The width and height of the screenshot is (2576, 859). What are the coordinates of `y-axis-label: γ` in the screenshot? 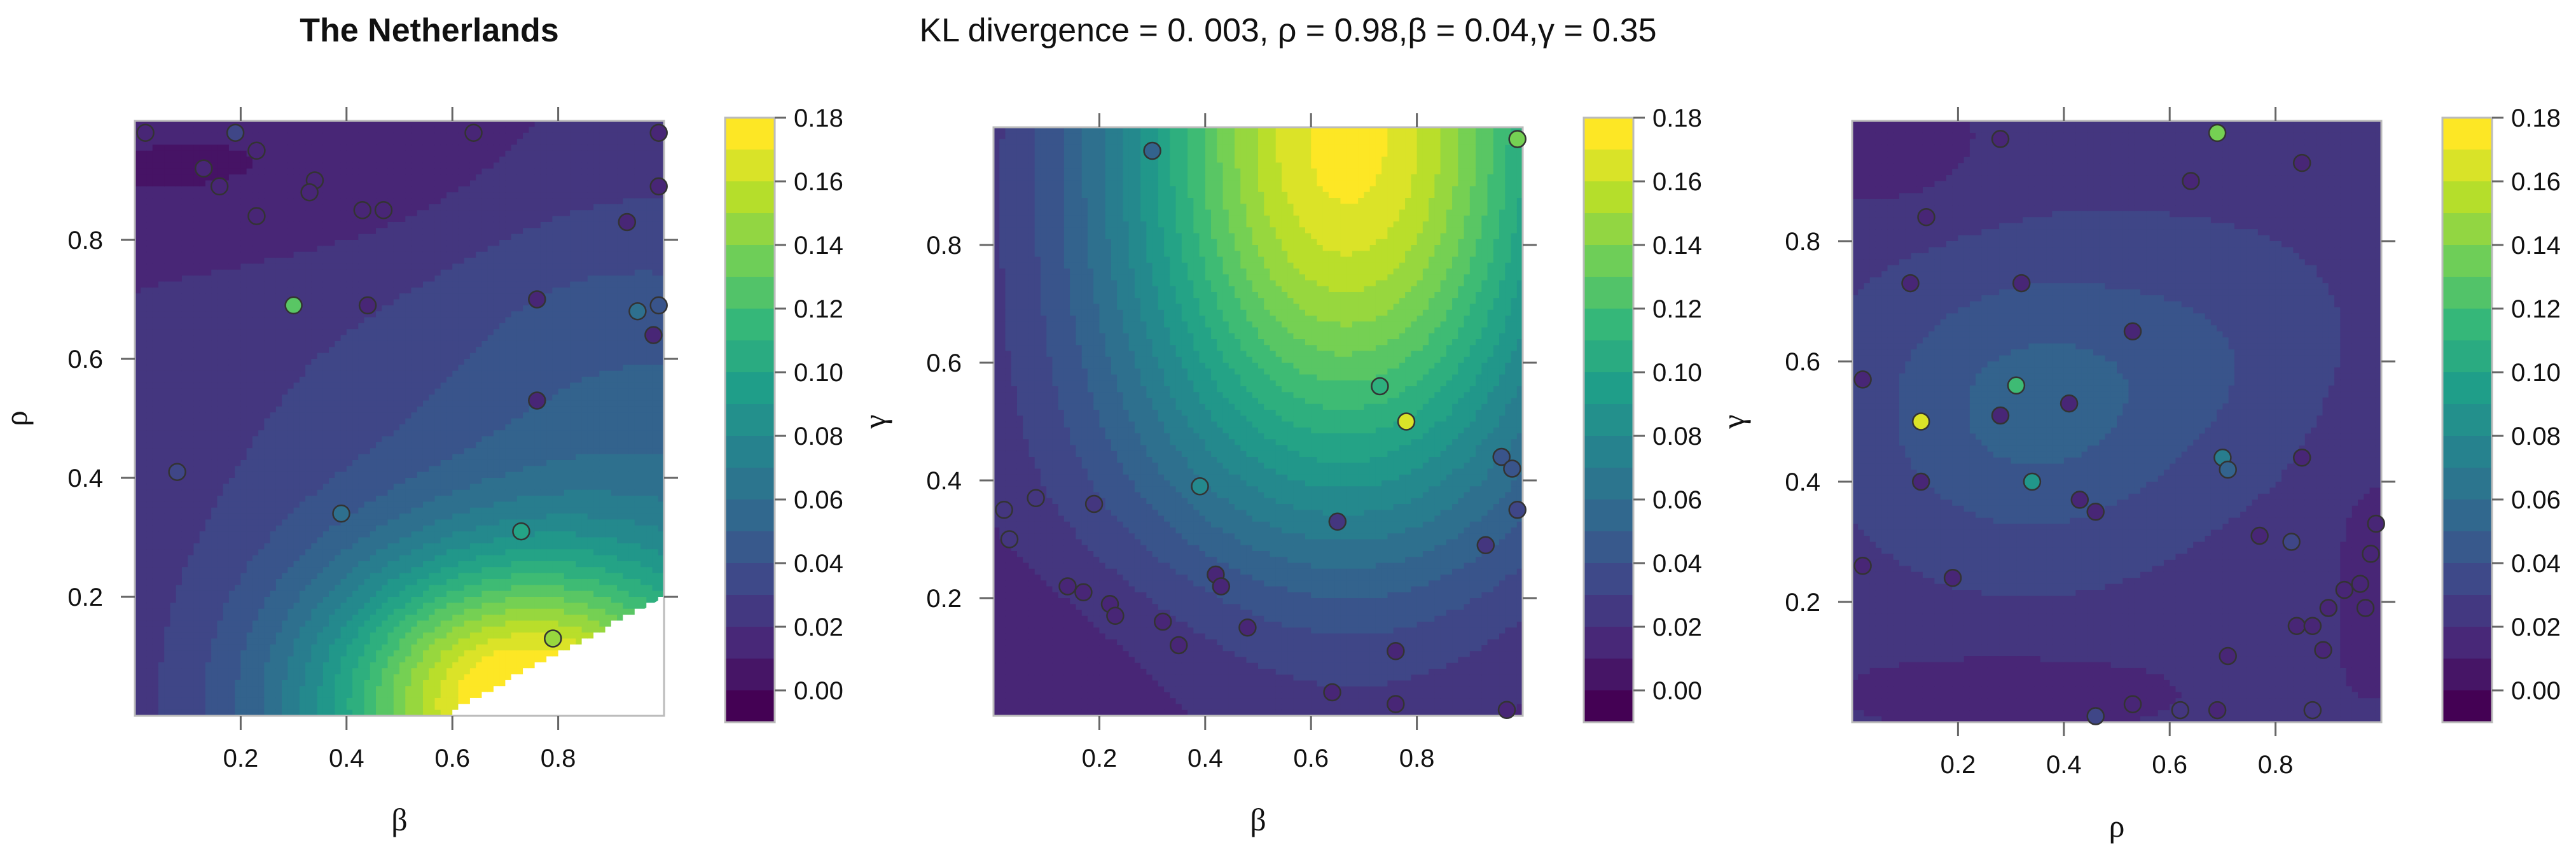 It's located at (874, 421).